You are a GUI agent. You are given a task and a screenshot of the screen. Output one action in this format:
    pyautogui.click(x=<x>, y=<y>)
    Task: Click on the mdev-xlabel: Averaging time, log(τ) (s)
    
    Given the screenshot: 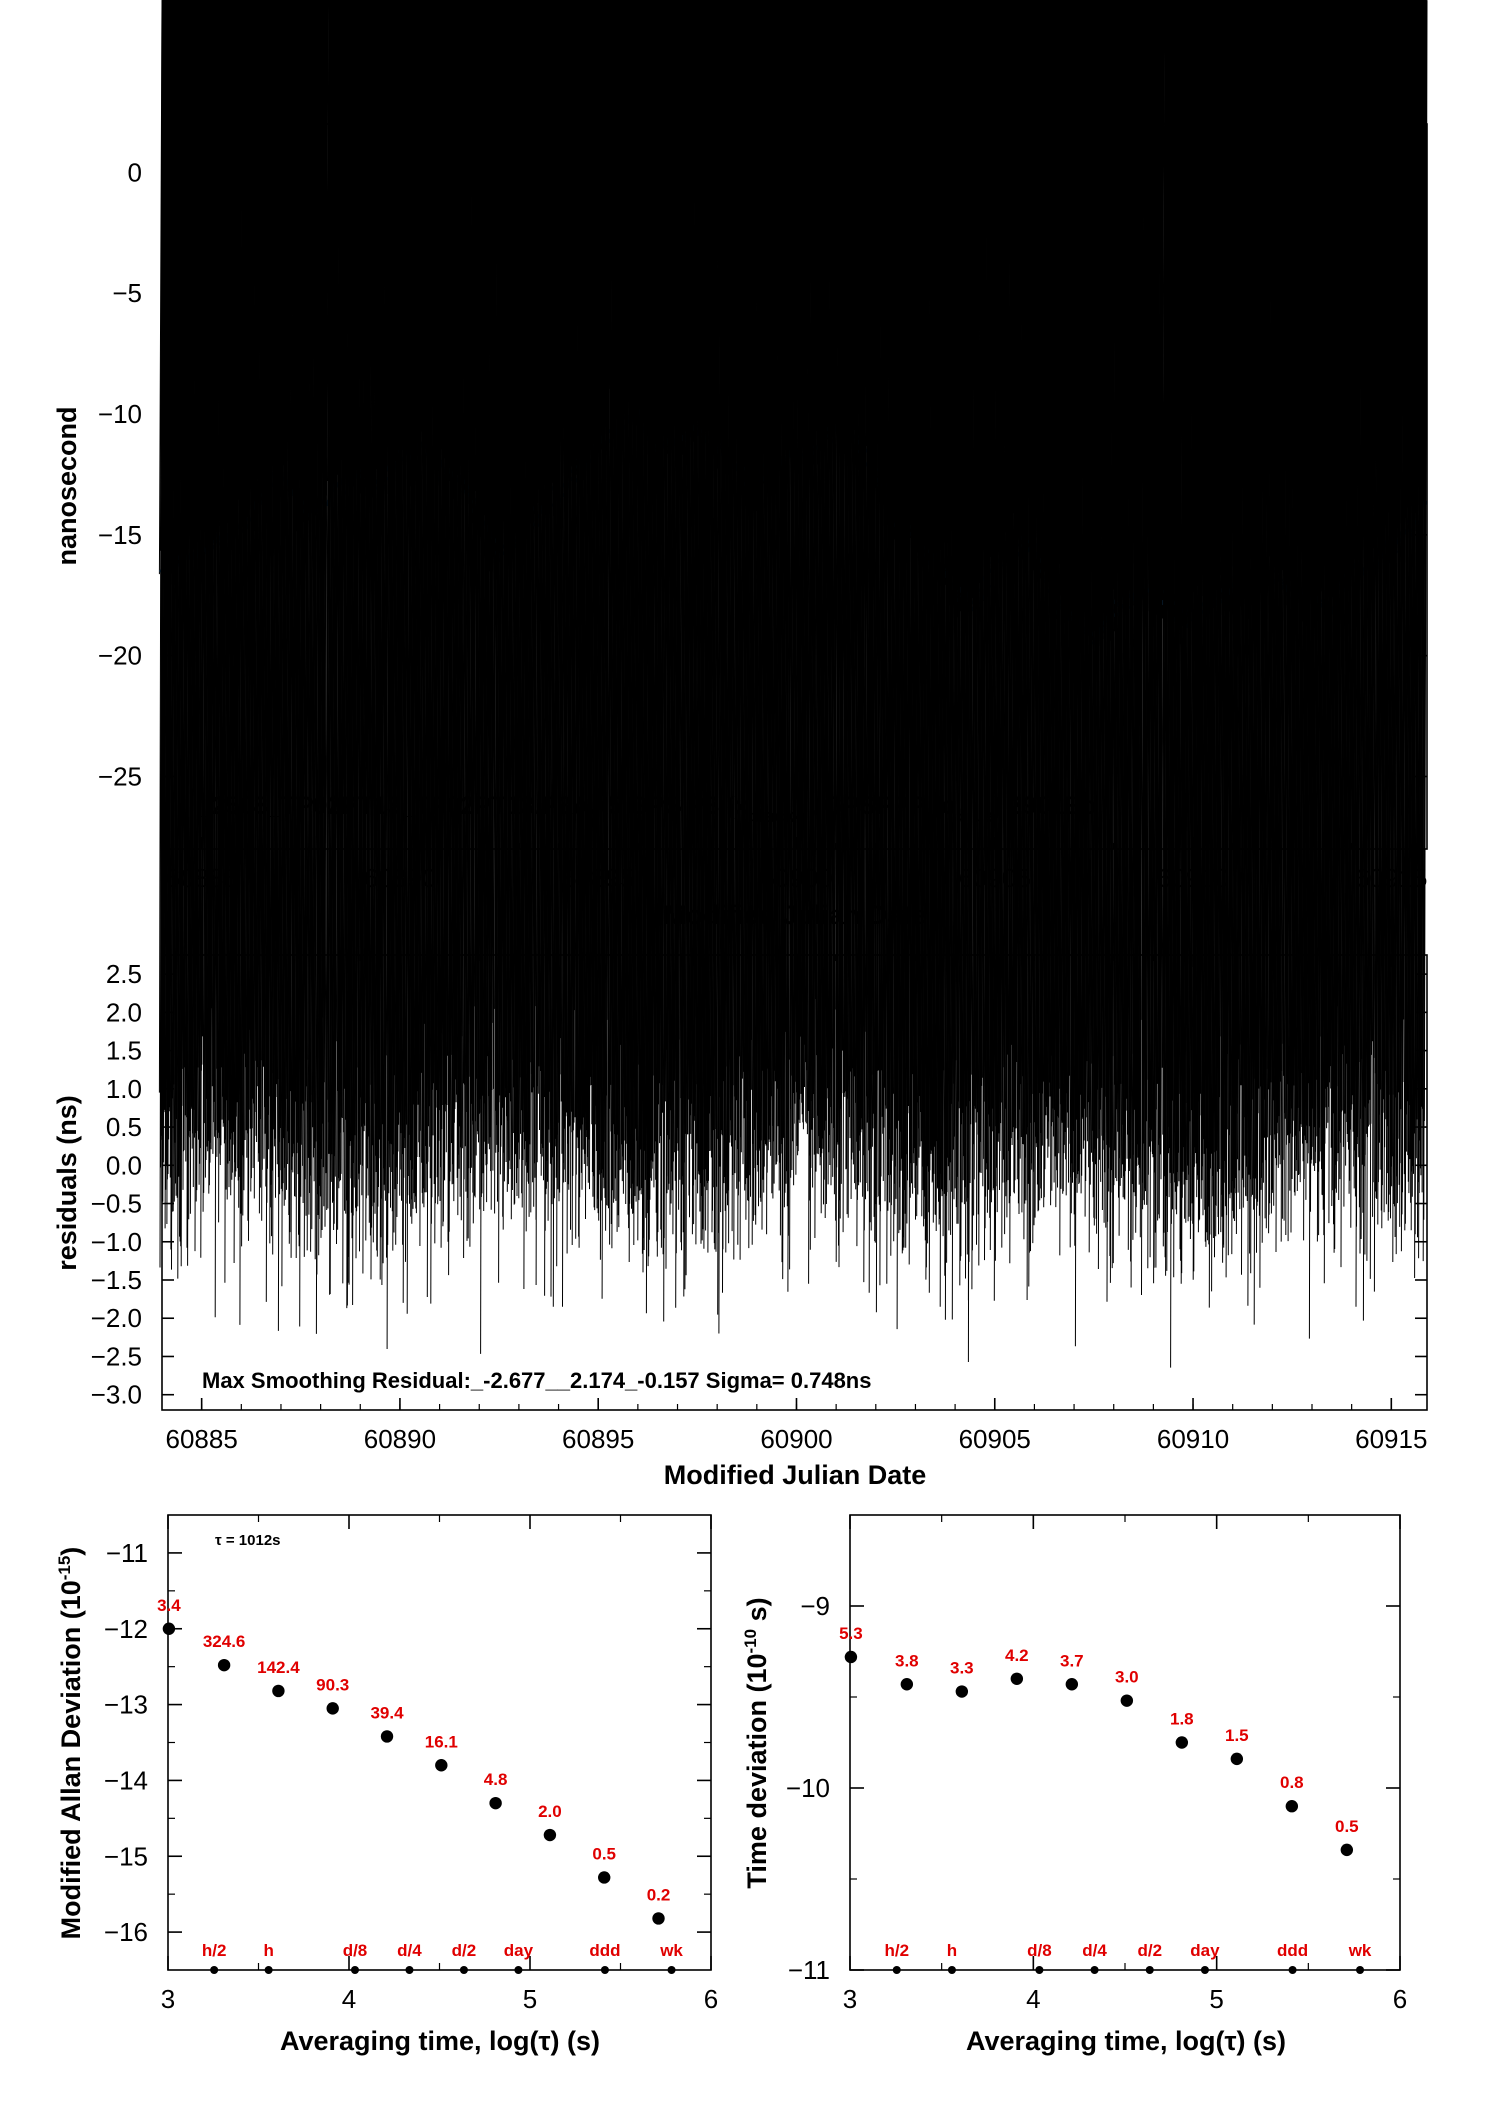 What is the action you would take?
    pyautogui.click(x=440, y=2041)
    